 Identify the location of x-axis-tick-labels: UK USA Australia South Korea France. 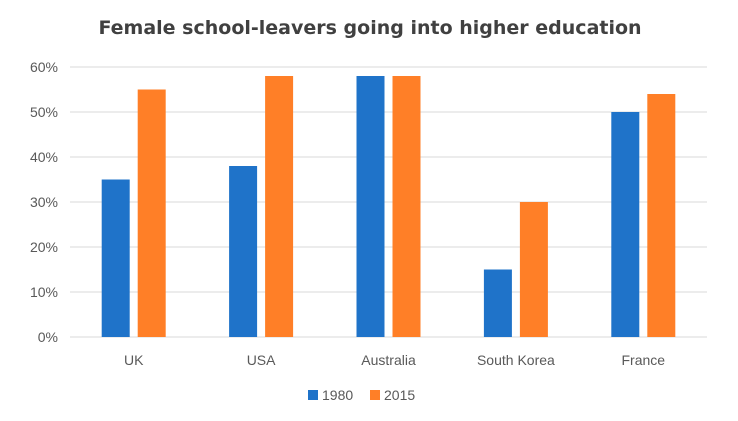
(394, 360).